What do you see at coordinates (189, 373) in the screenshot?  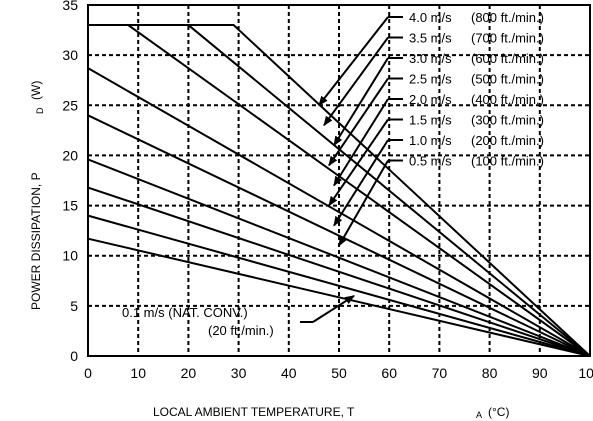 I see `x-tick-label-20: 20` at bounding box center [189, 373].